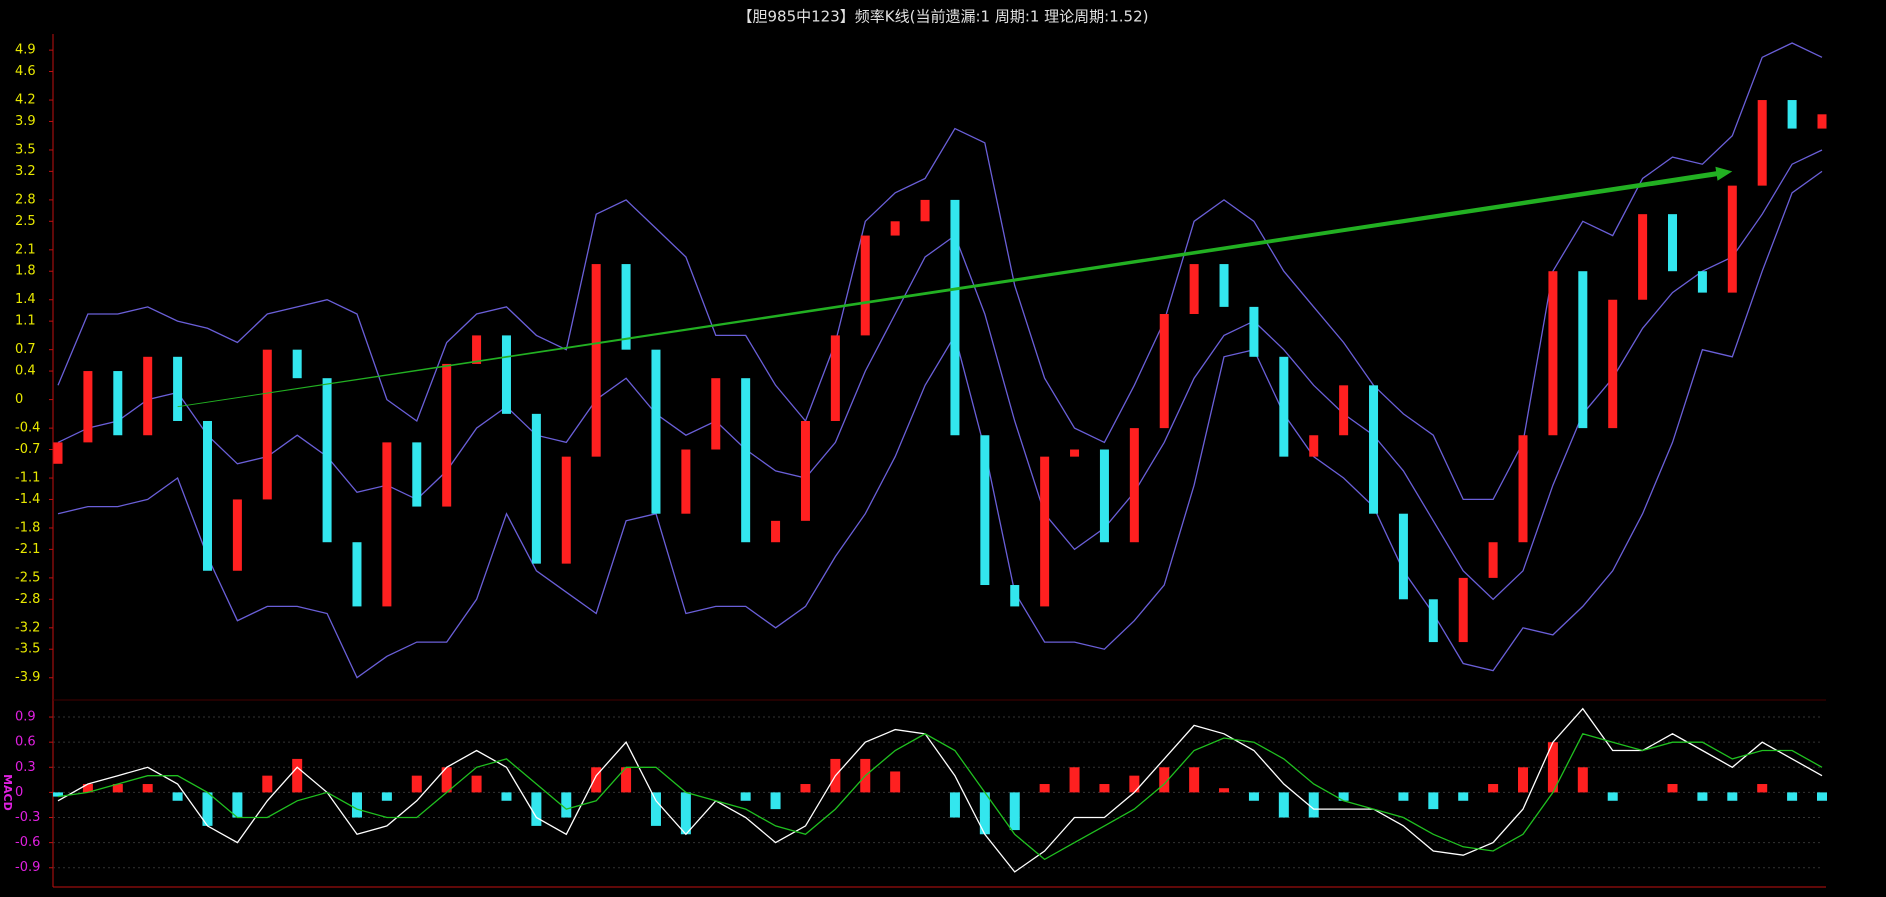 The width and height of the screenshot is (1886, 897). Describe the element at coordinates (27, 842) in the screenshot. I see `y-tick-label: -0.6` at that location.